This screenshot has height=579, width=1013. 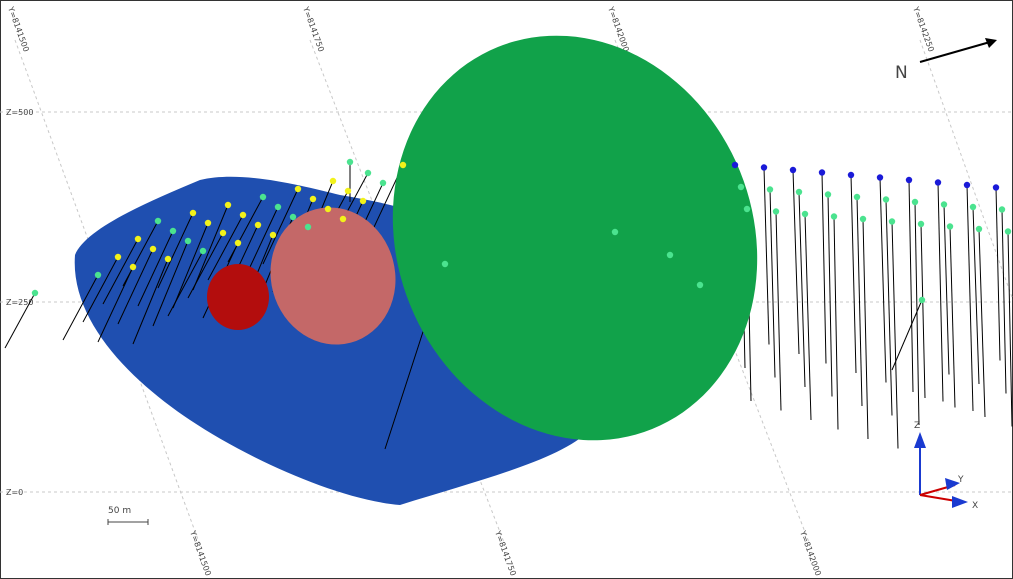 I want to click on pink-ellipsoid, so click(x=333, y=276).